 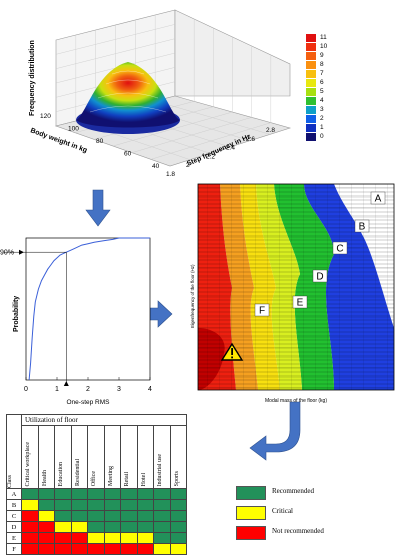 I want to click on arrow-curved-down-left-icon, so click(x=275, y=431).